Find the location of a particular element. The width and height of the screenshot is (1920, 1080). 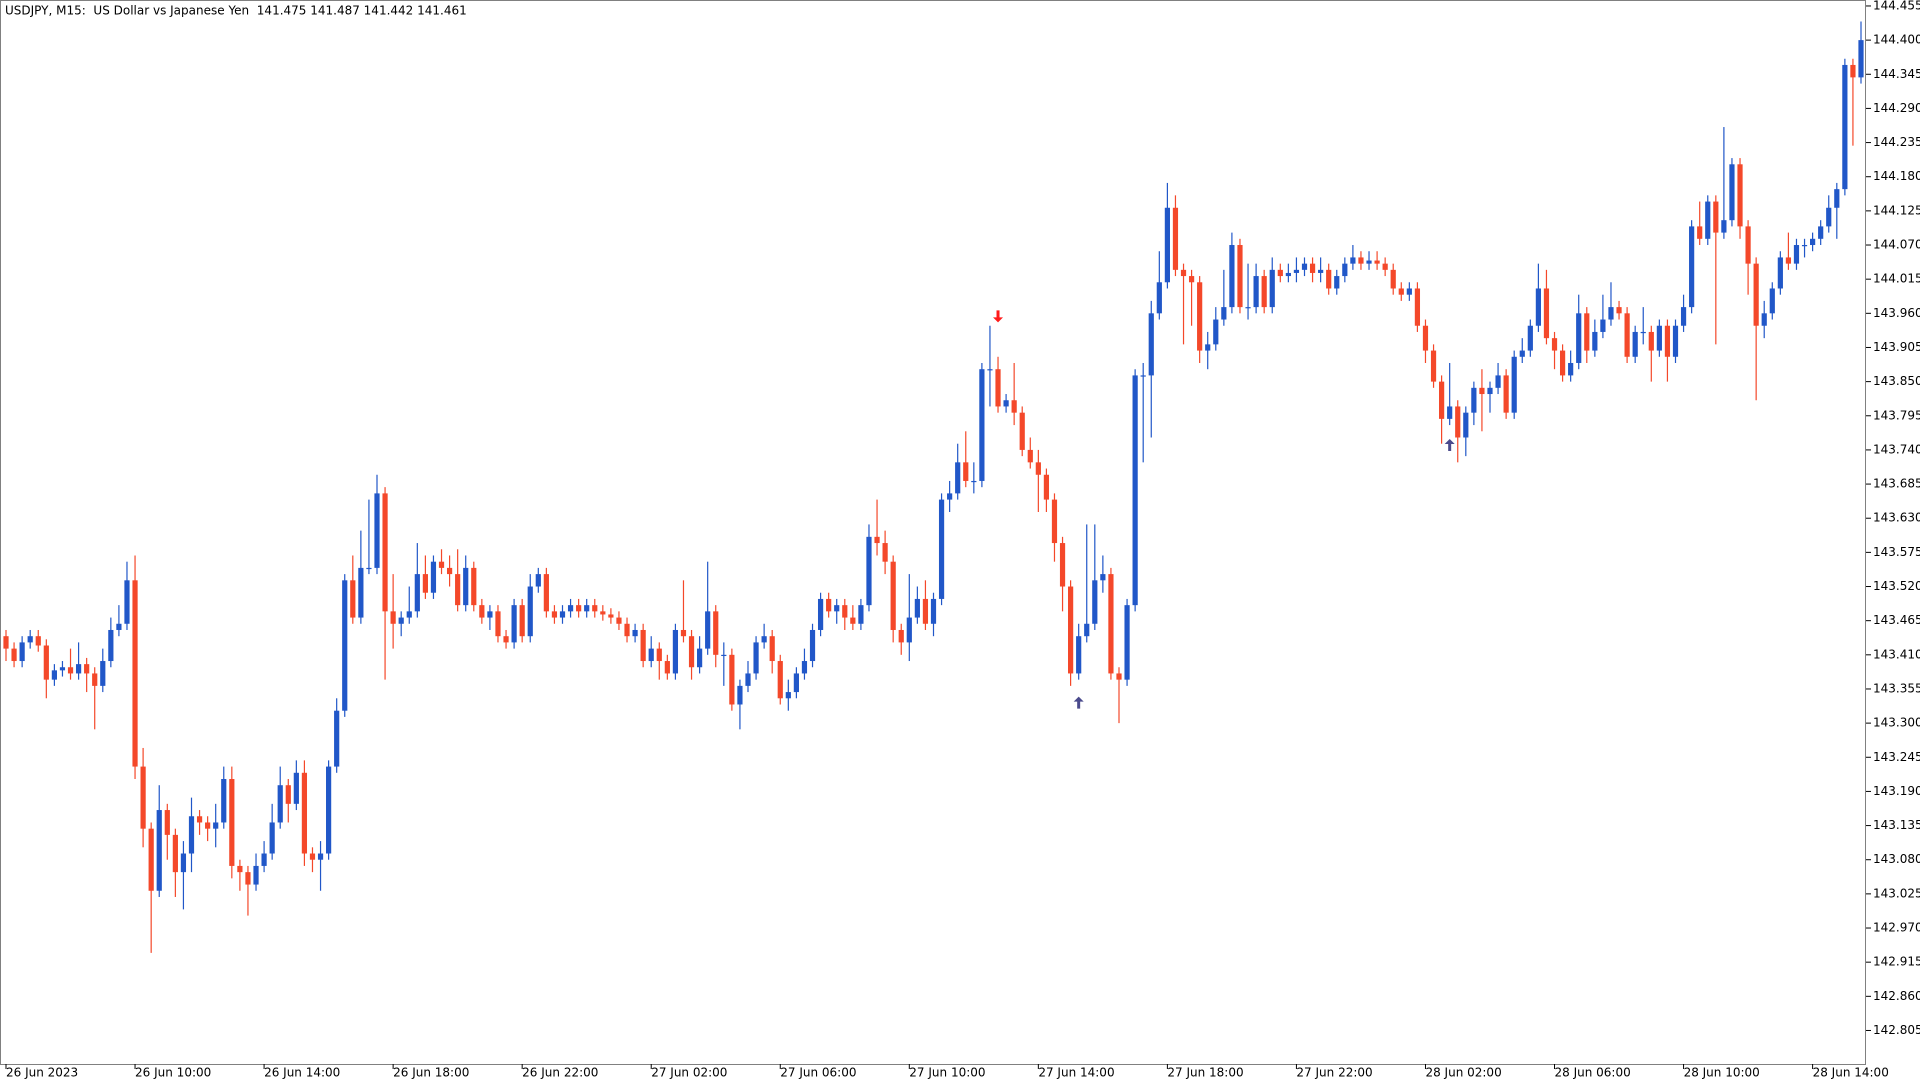

x-tick-label: 26 Jun 10:00 is located at coordinates (173, 1073).